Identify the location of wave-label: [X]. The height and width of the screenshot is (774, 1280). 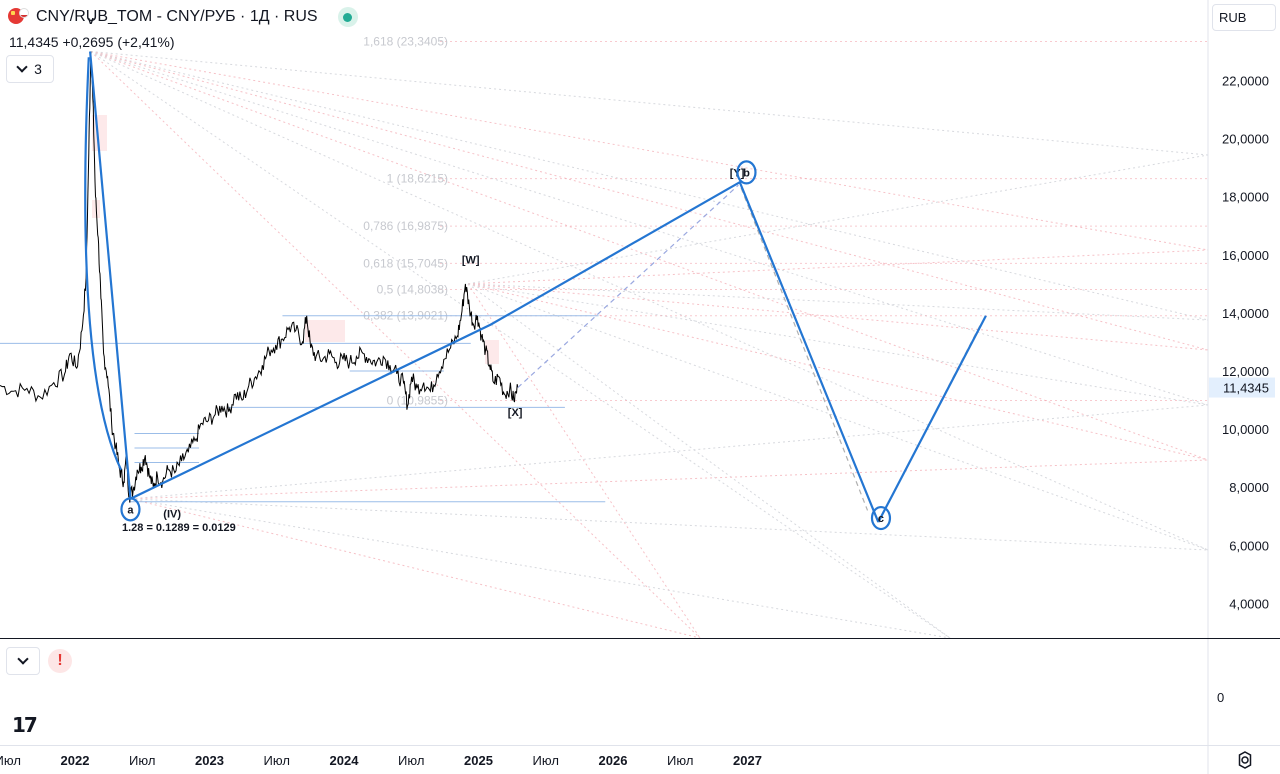
(515, 413).